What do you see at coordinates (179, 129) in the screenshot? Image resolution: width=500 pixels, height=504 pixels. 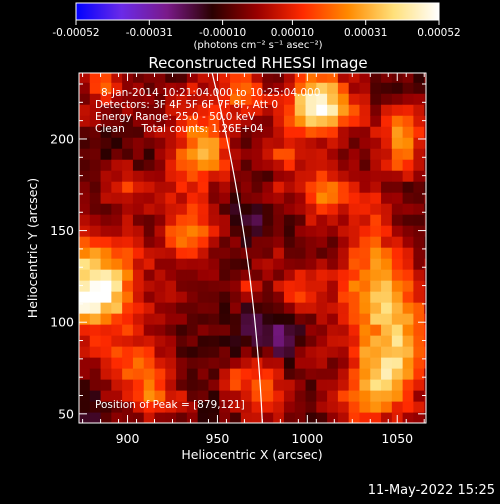 I see `annotation-clean: Clean Total counts: 1.26E+04` at bounding box center [179, 129].